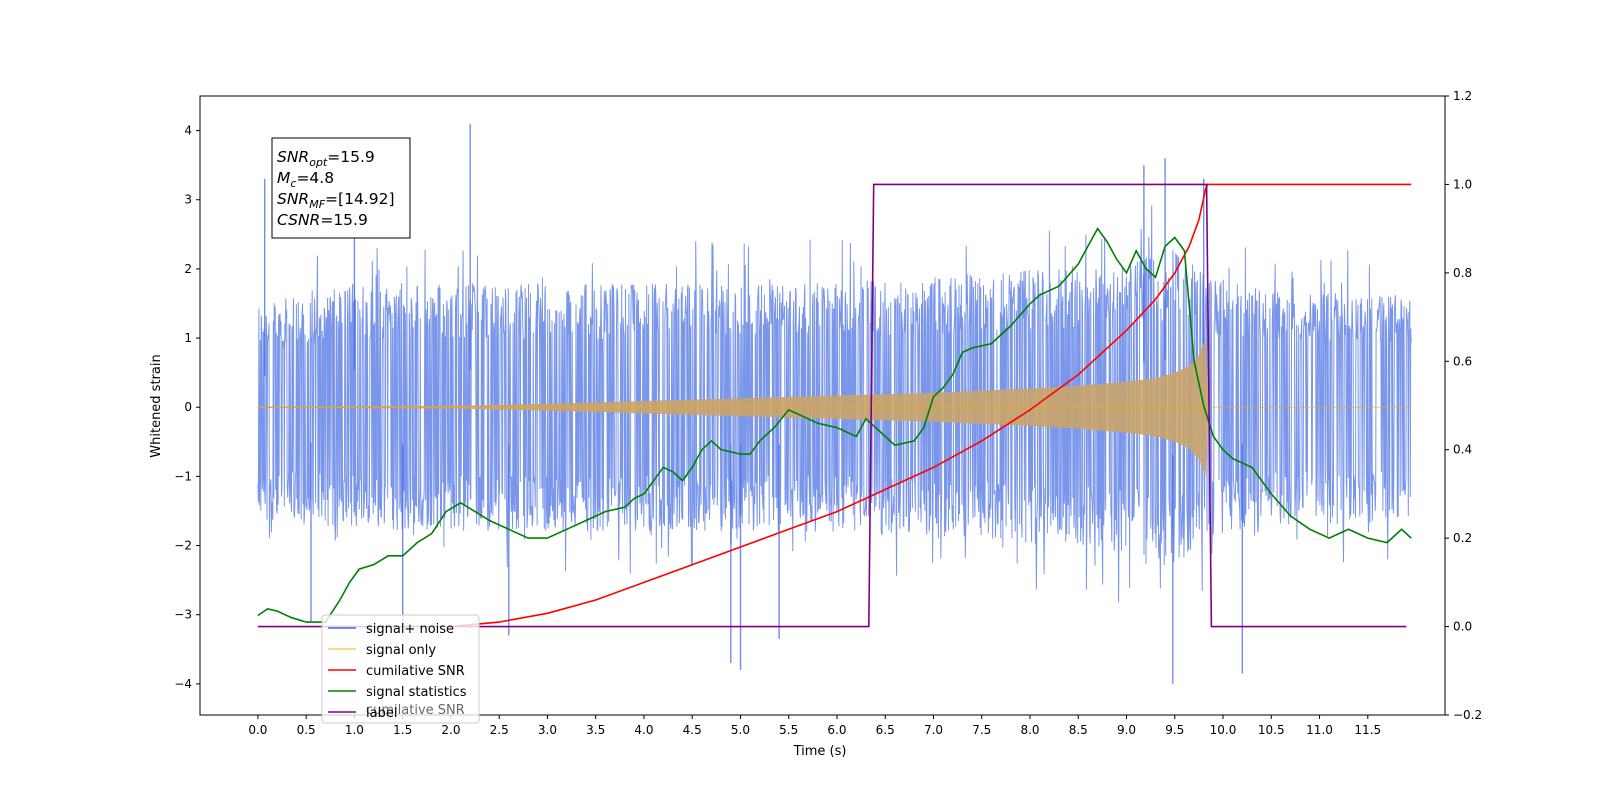 The image size is (1600, 800). What do you see at coordinates (499, 730) in the screenshot?
I see `x-tick-label: 2.5` at bounding box center [499, 730].